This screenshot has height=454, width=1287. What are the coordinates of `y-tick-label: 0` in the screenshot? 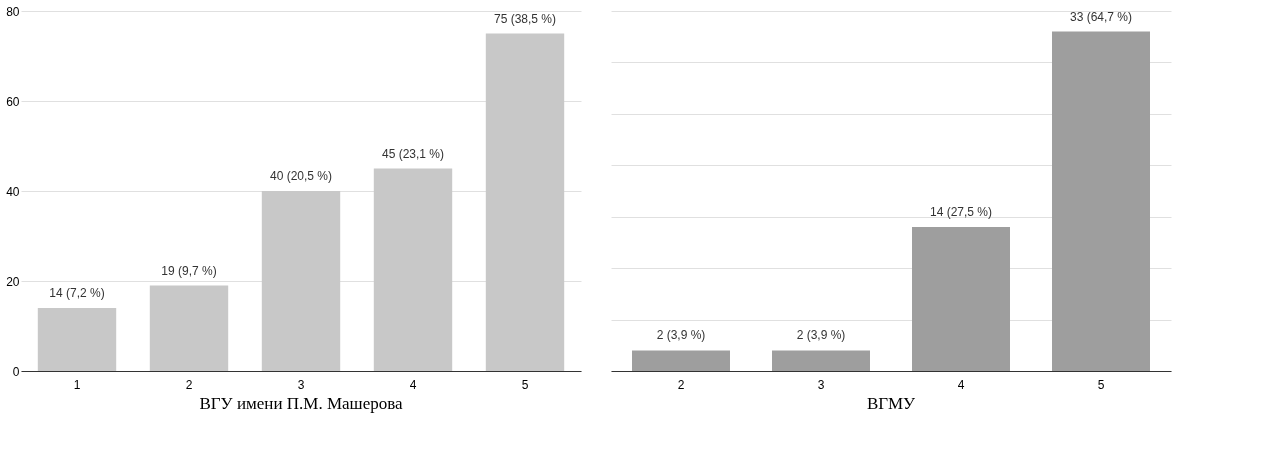 It's located at (16, 371).